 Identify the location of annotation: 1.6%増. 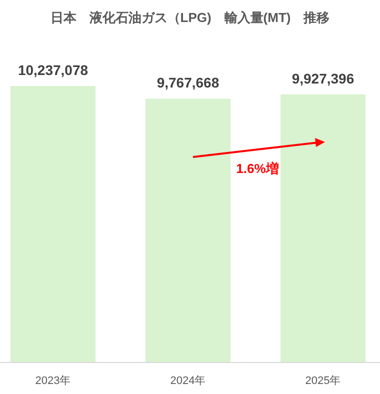
(257, 168).